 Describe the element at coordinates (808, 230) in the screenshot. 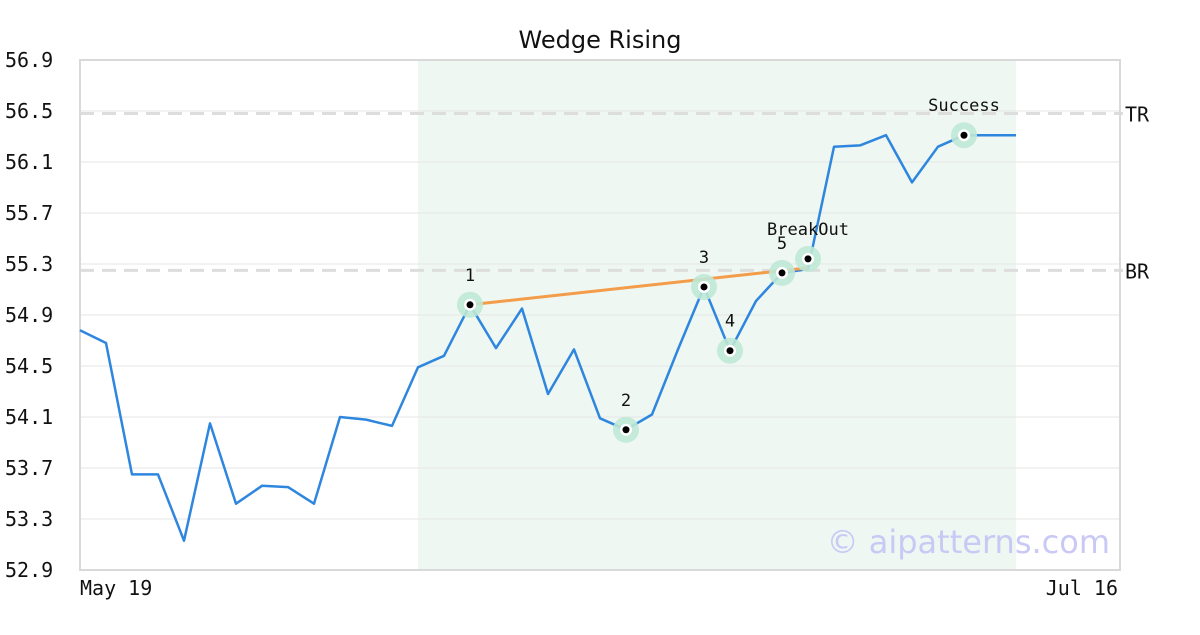

I see `point-label-breakout: BreakOut` at that location.